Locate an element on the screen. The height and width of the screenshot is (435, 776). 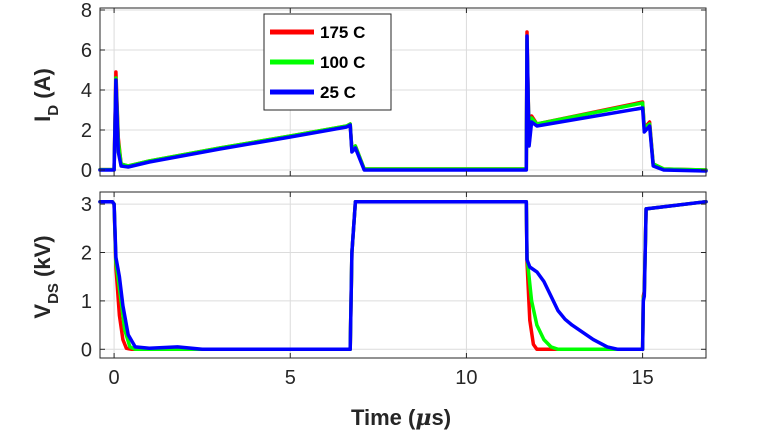
voltage-ytick-label-0: 0 is located at coordinates (86, 350).